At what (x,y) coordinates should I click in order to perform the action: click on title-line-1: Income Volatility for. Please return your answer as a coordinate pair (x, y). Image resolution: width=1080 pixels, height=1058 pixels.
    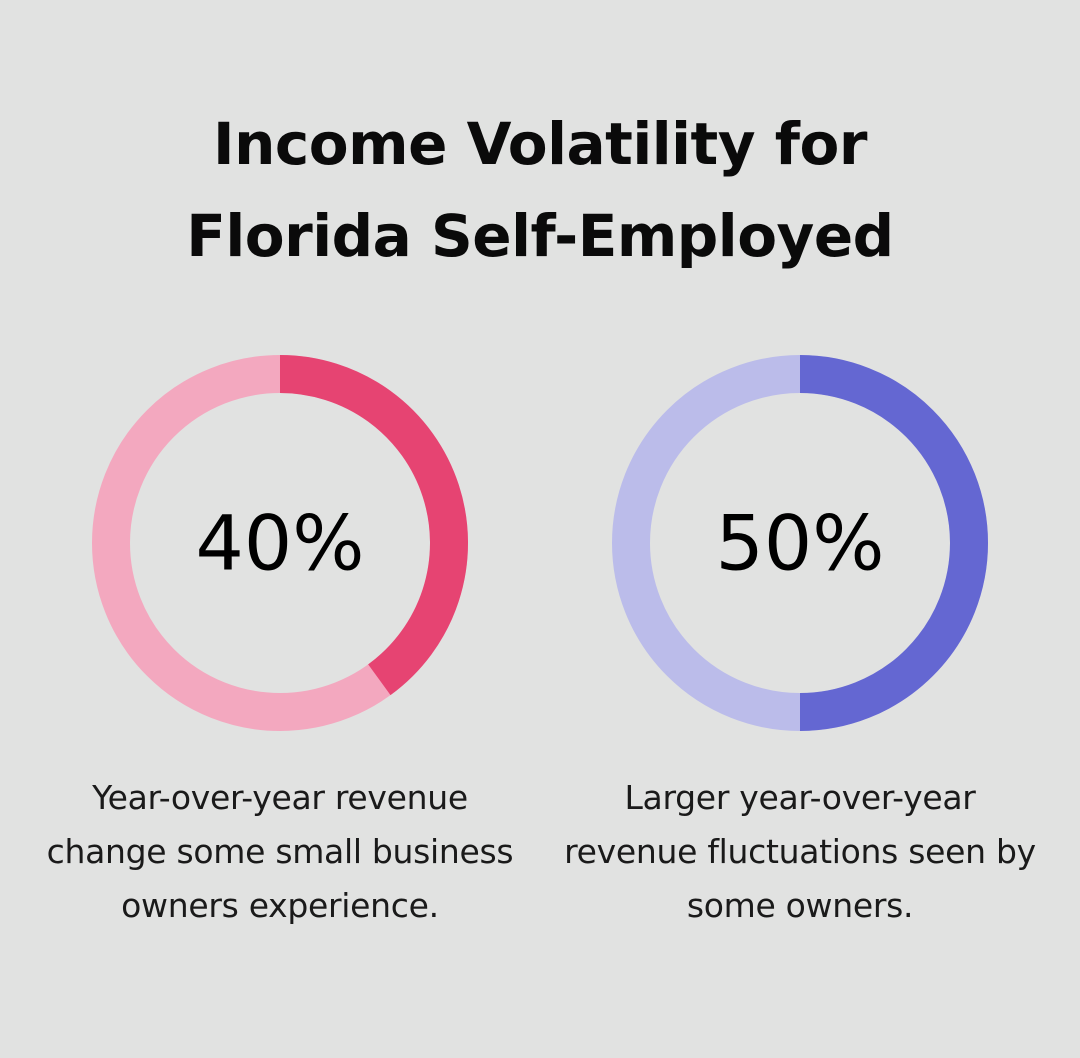
    Looking at the image, I should click on (540, 144).